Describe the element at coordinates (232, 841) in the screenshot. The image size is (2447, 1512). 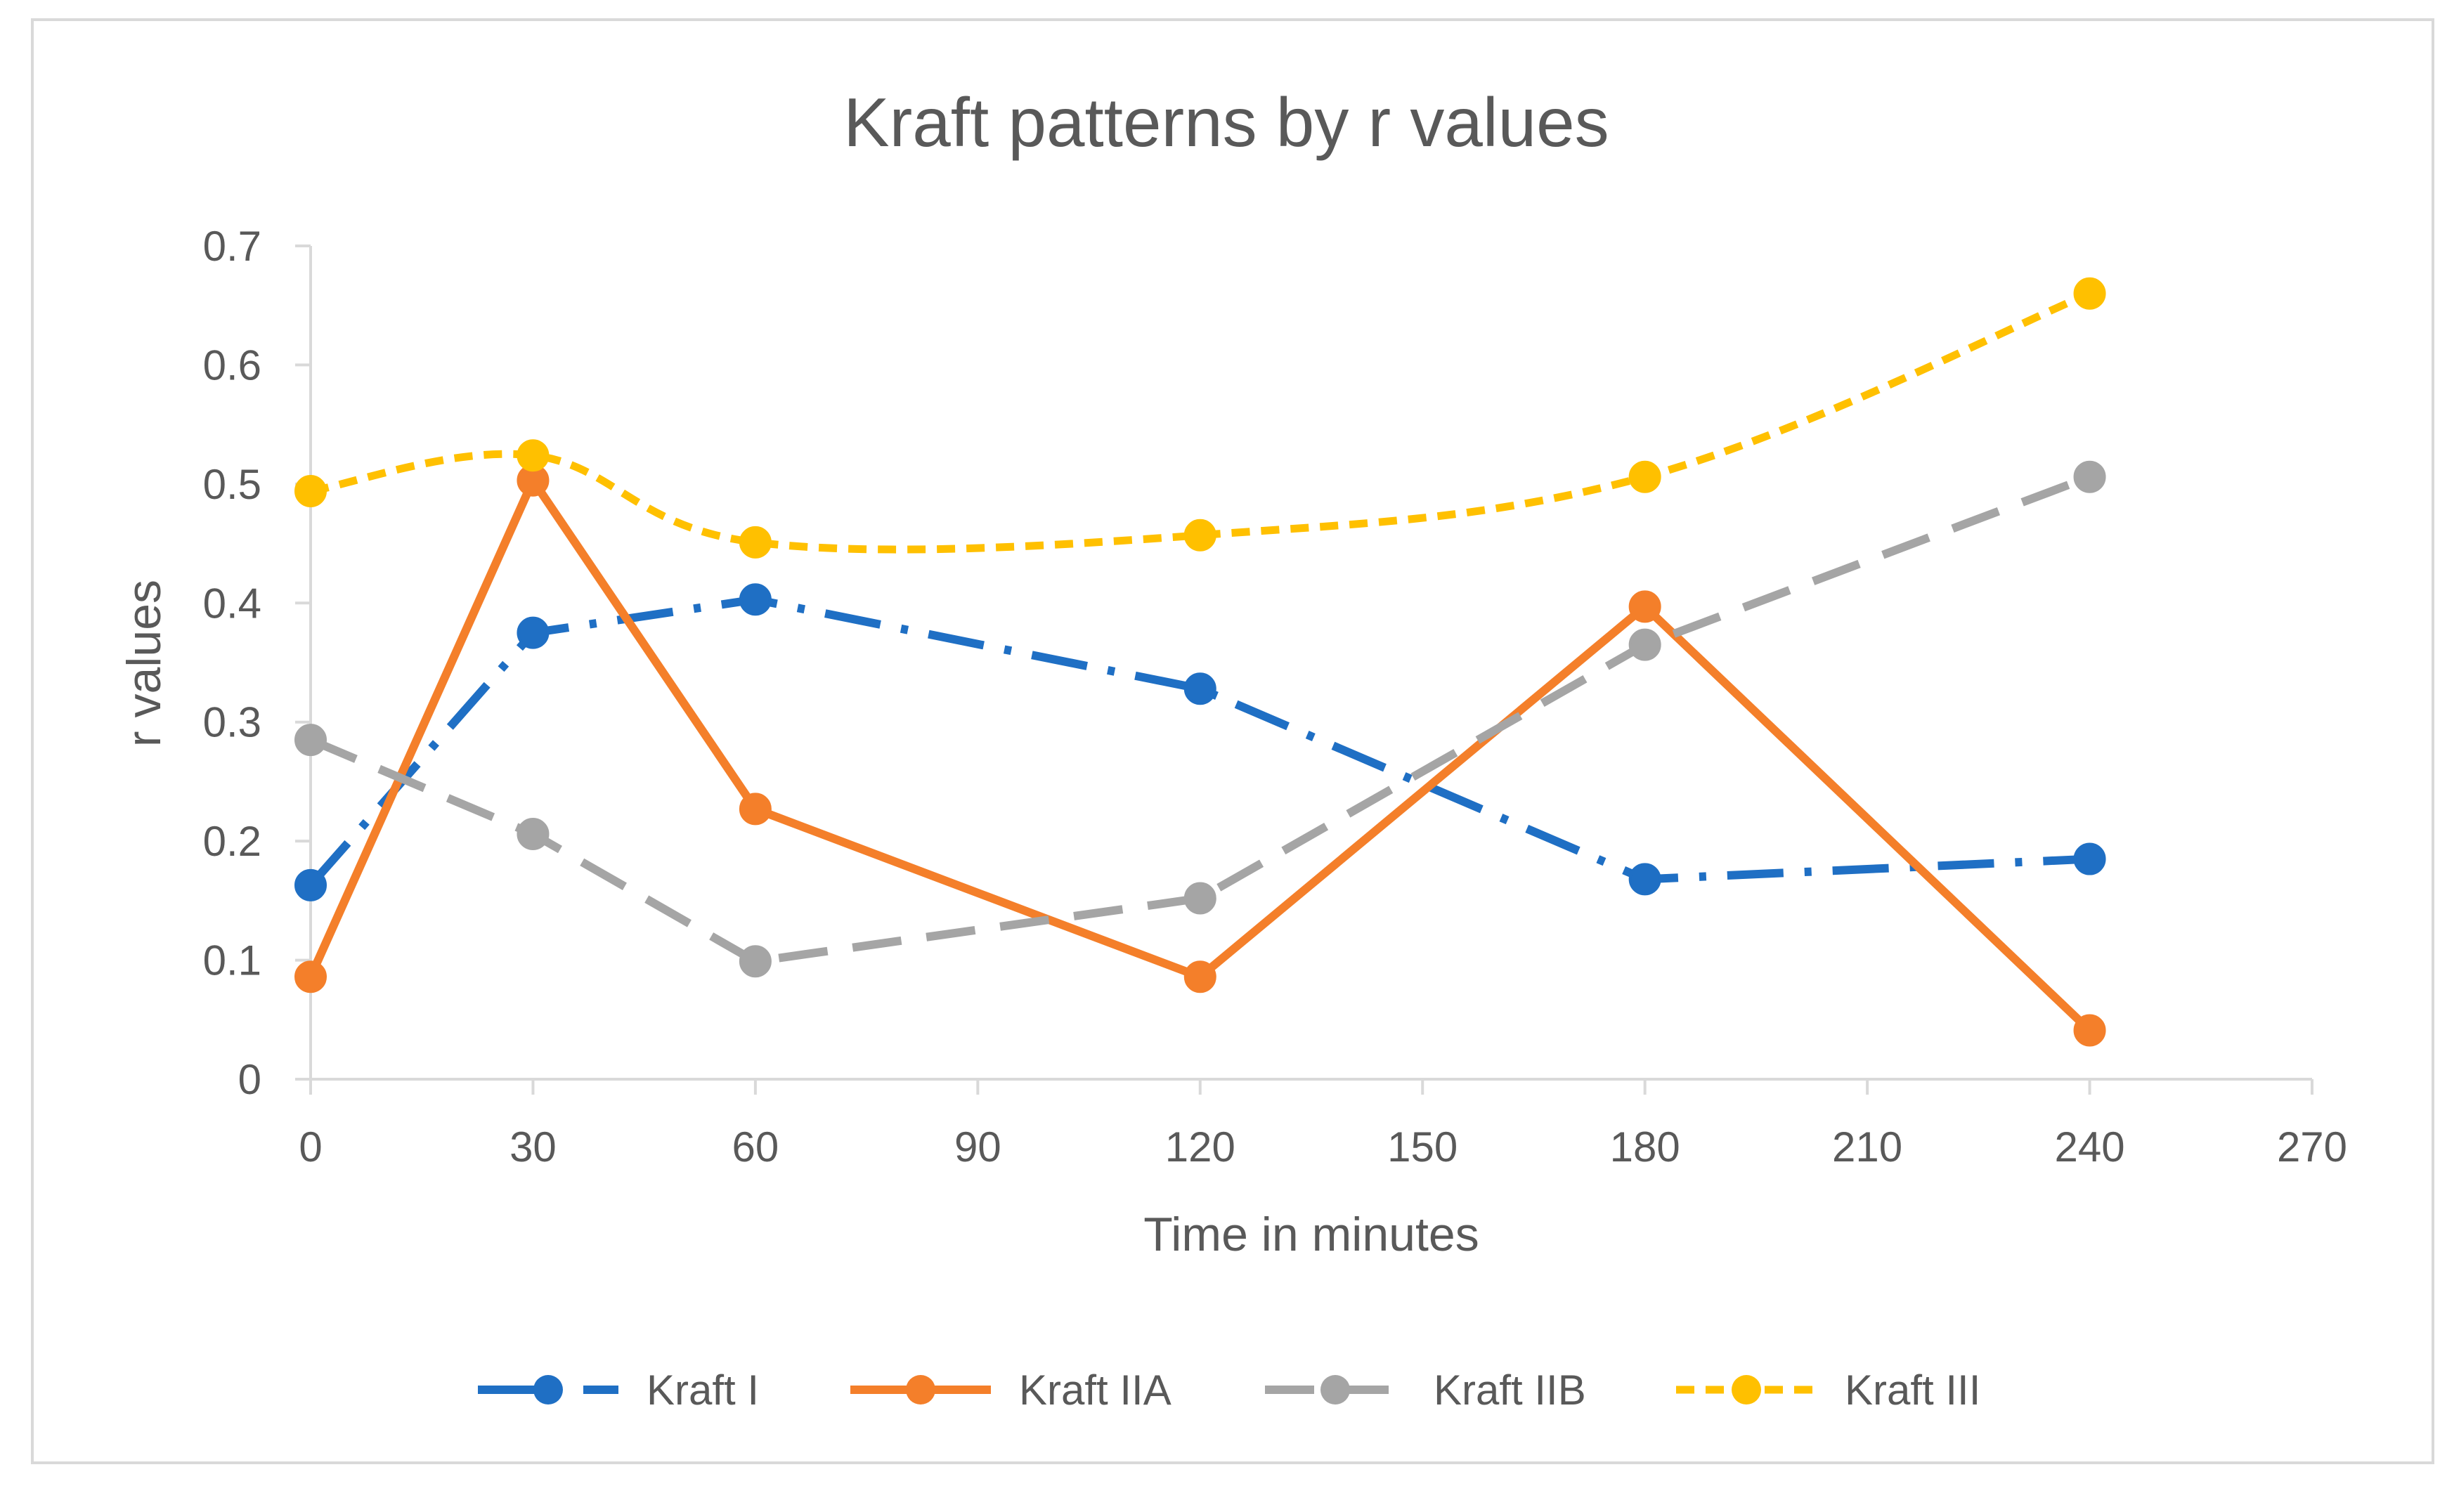
I see `y-tick-label: 0.2` at that location.